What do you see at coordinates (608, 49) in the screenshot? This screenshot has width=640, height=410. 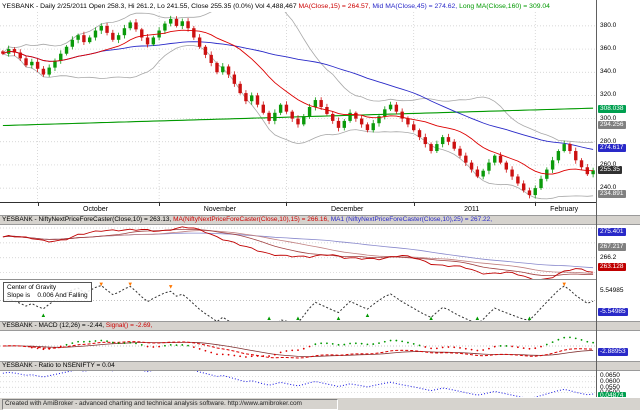 I see `axis-value: 360.0` at bounding box center [608, 49].